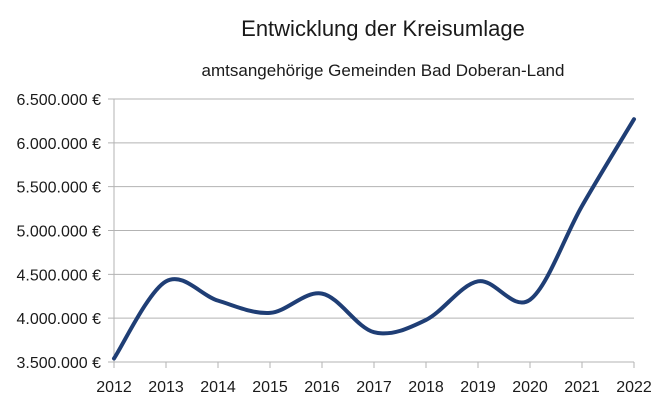 The image size is (660, 403). What do you see at coordinates (58, 188) in the screenshot?
I see `y-tick-label: 5.500.000 €` at bounding box center [58, 188].